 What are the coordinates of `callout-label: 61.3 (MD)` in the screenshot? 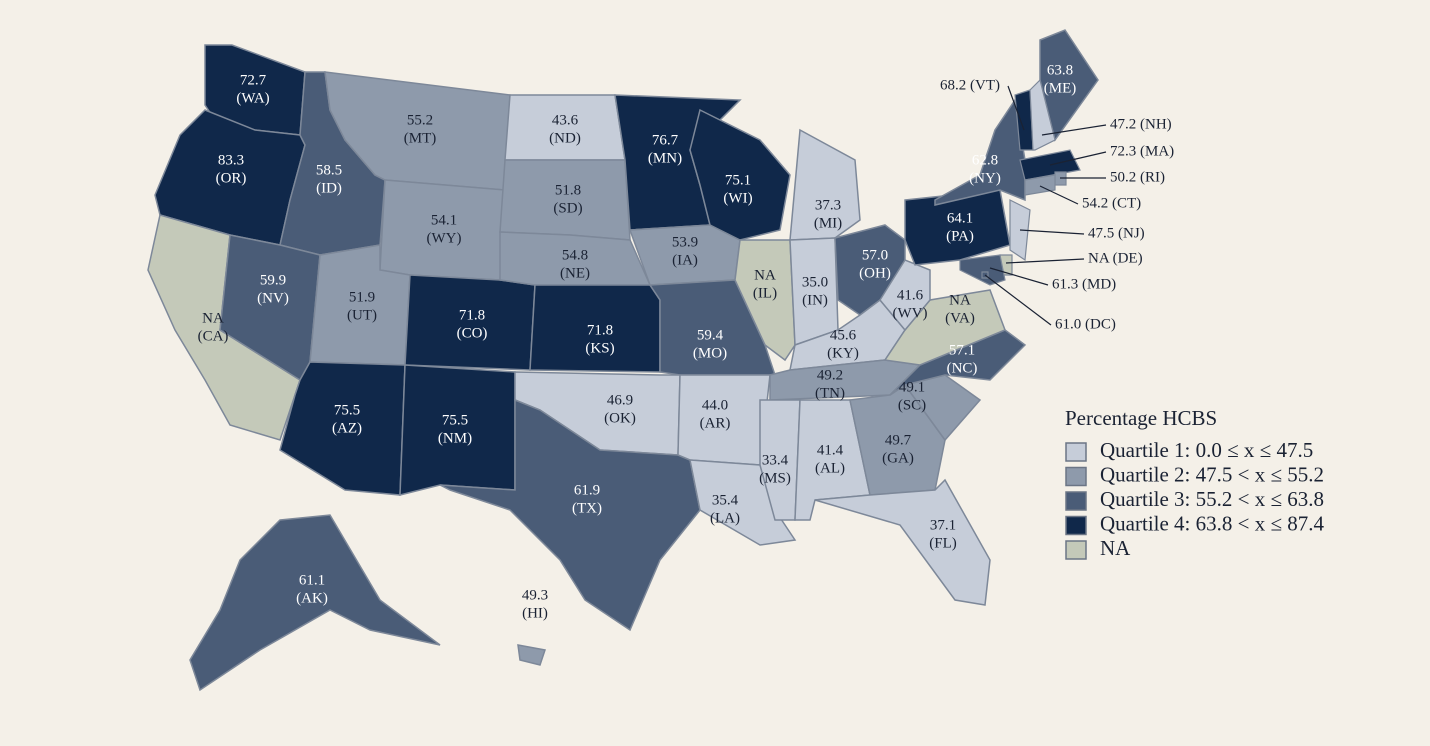 It's located at (1084, 284).